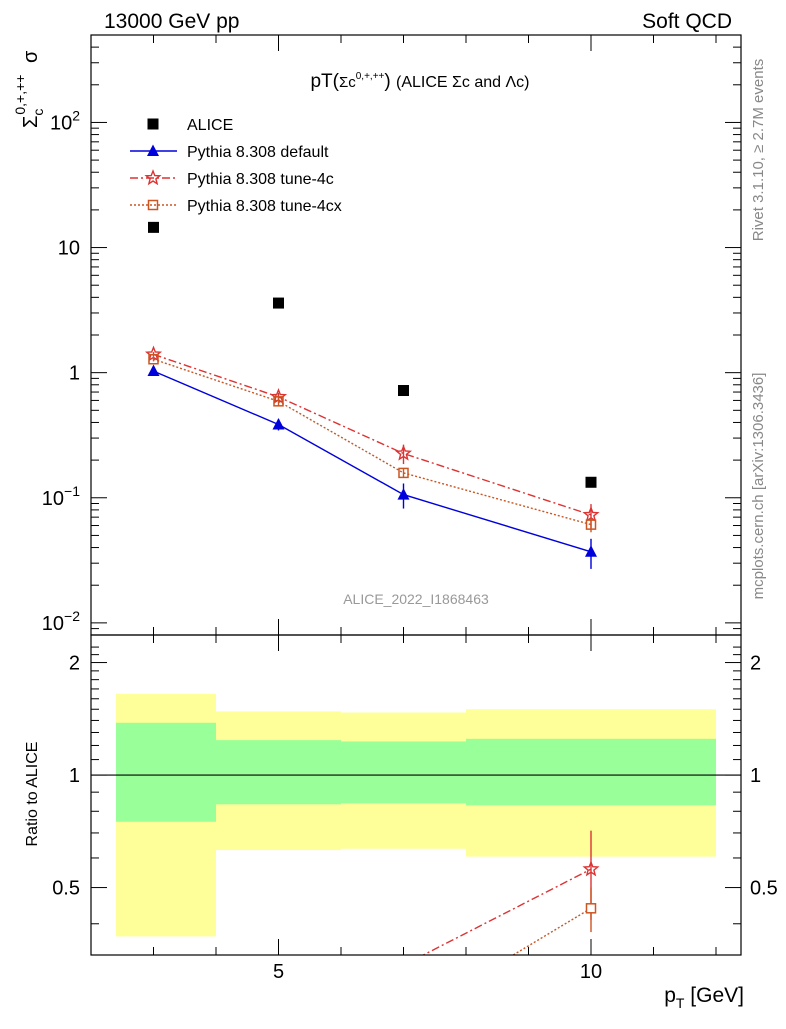 The image size is (786, 1029). Describe the element at coordinates (65, 120) in the screenshot. I see `y-tick-label-0: 10²` at that location.